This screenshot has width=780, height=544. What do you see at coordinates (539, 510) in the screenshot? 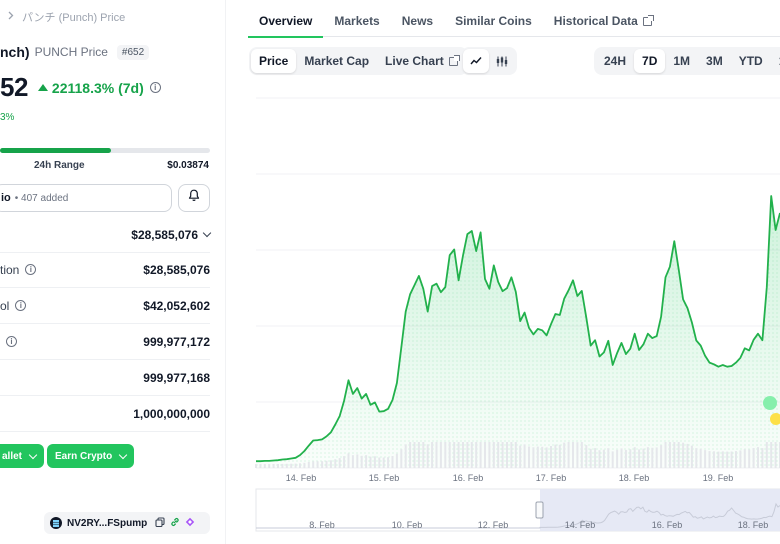
I see `navigator-handle` at bounding box center [539, 510].